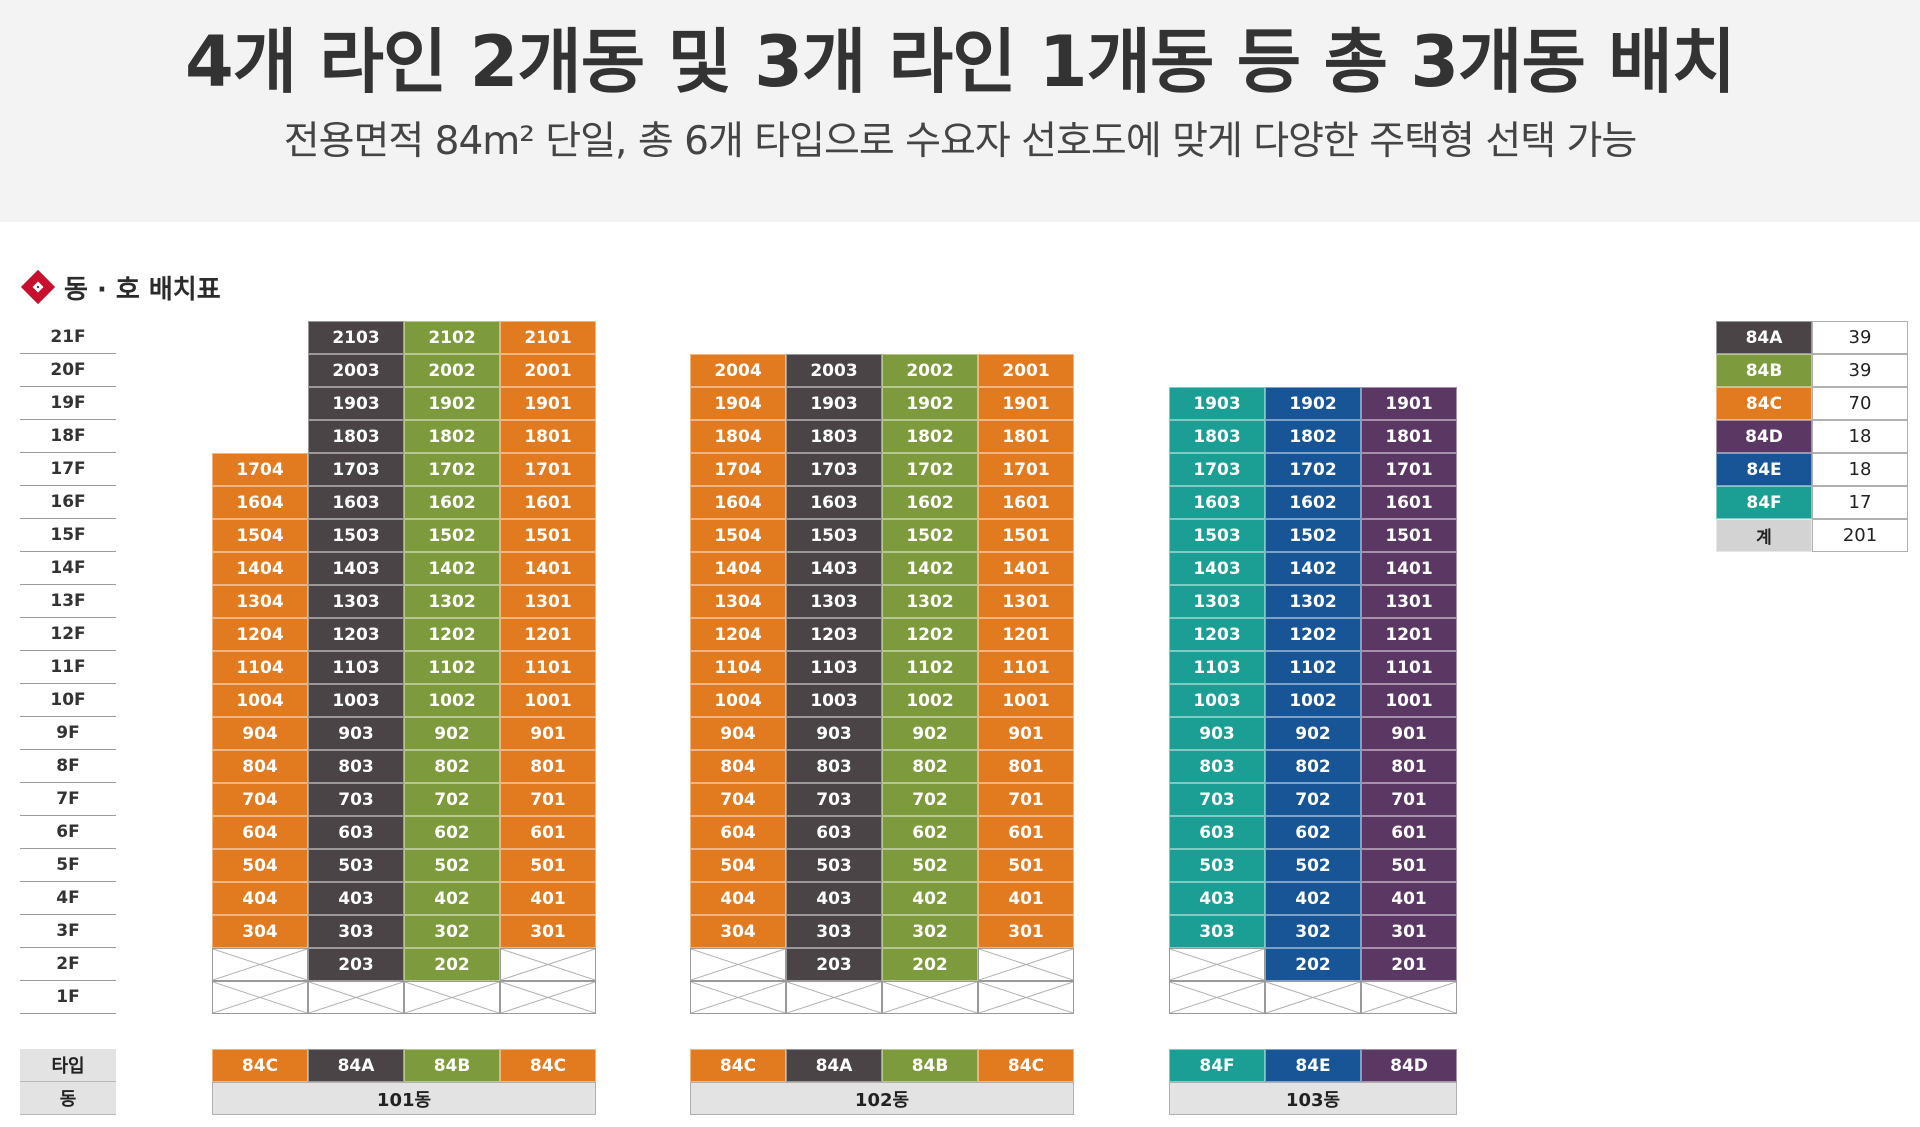  Describe the element at coordinates (1313, 1098) in the screenshot. I see `building-name: 103동` at that location.